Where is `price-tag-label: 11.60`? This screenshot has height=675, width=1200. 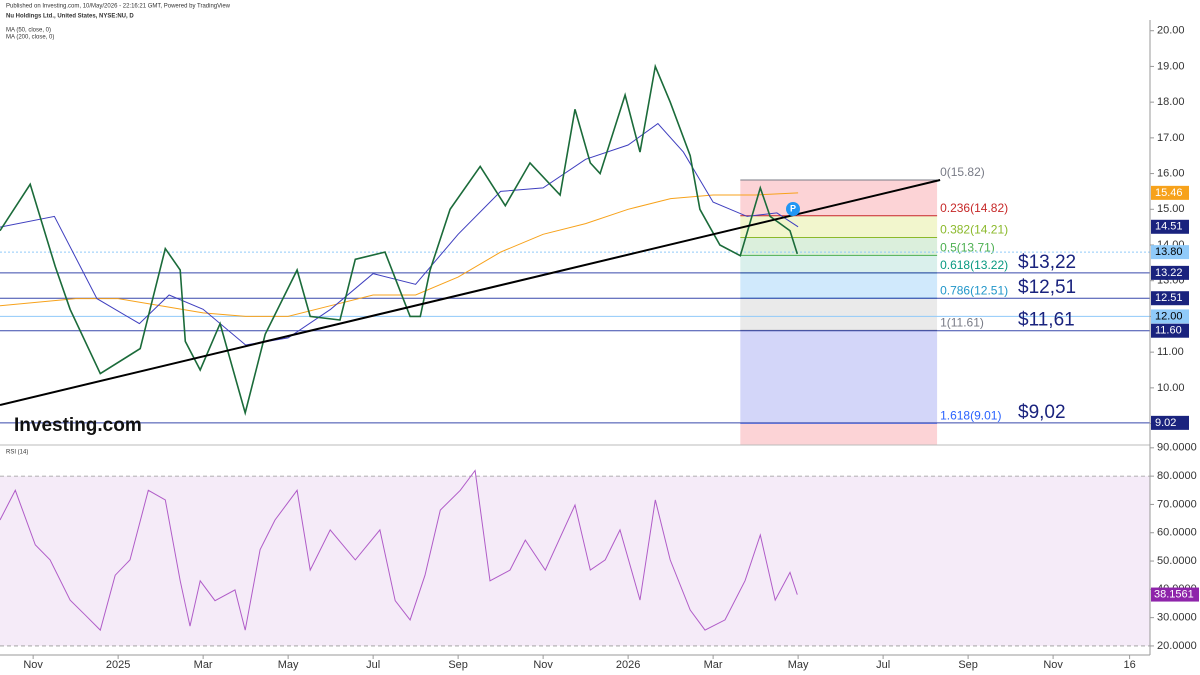
price-tag-label: 11.60 is located at coordinates (1168, 331).